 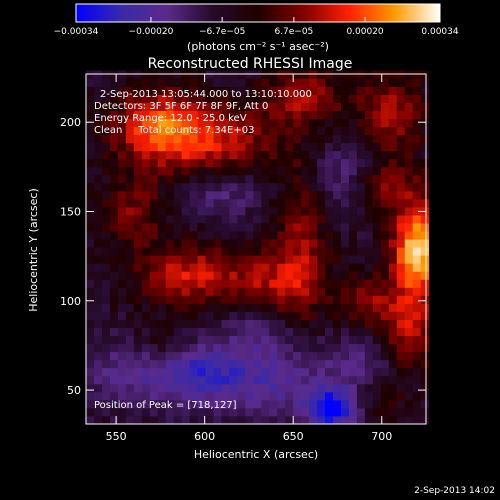 What do you see at coordinates (181, 106) in the screenshot?
I see `annotation-detectors: Detectors: 3F 5F 6F 7F 8F 9F, Att 0` at bounding box center [181, 106].